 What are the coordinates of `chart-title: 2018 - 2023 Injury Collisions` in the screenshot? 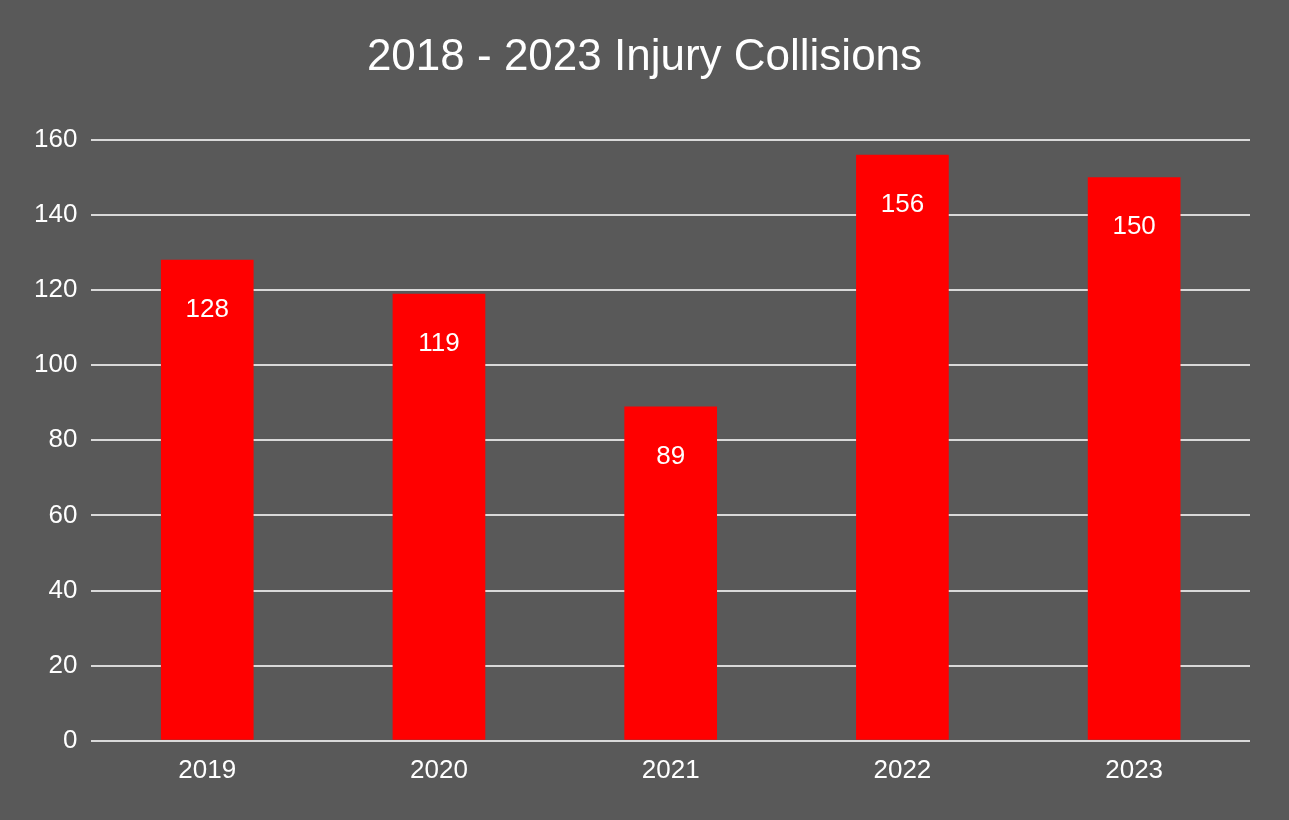 It's located at (644, 55).